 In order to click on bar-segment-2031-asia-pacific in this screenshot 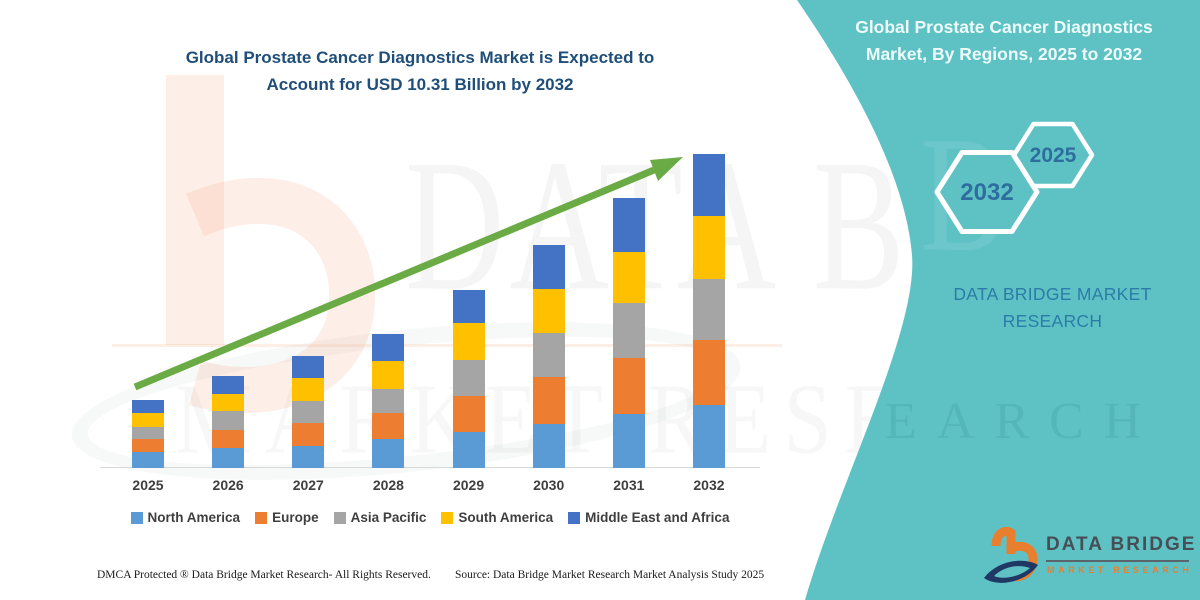, I will do `click(628, 331)`.